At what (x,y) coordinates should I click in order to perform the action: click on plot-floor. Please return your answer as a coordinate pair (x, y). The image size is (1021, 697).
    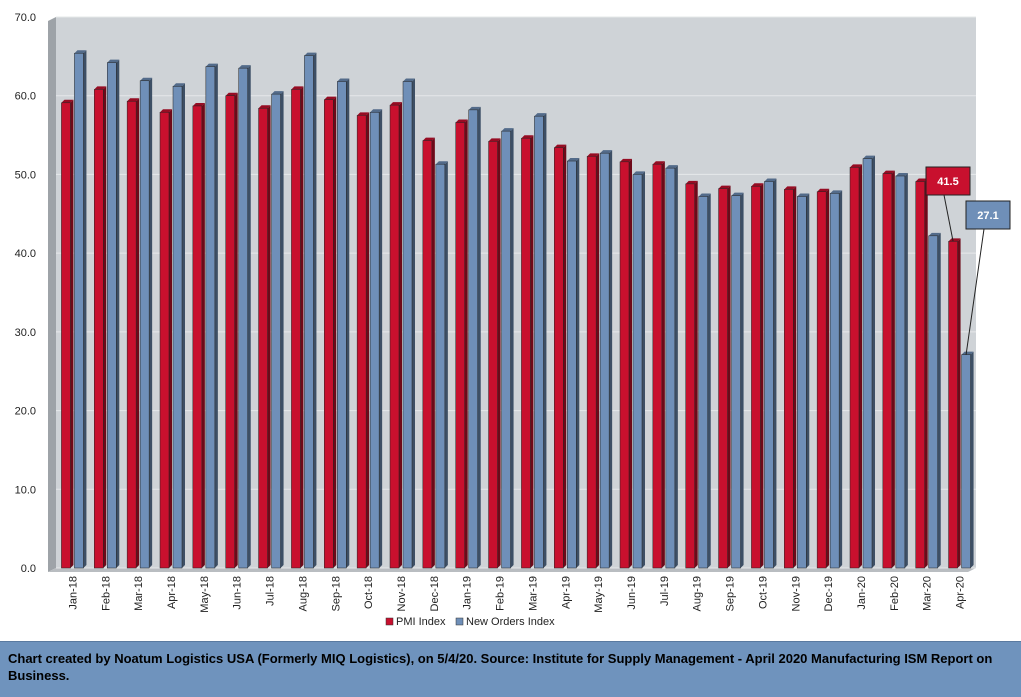
    Looking at the image, I should click on (512, 570).